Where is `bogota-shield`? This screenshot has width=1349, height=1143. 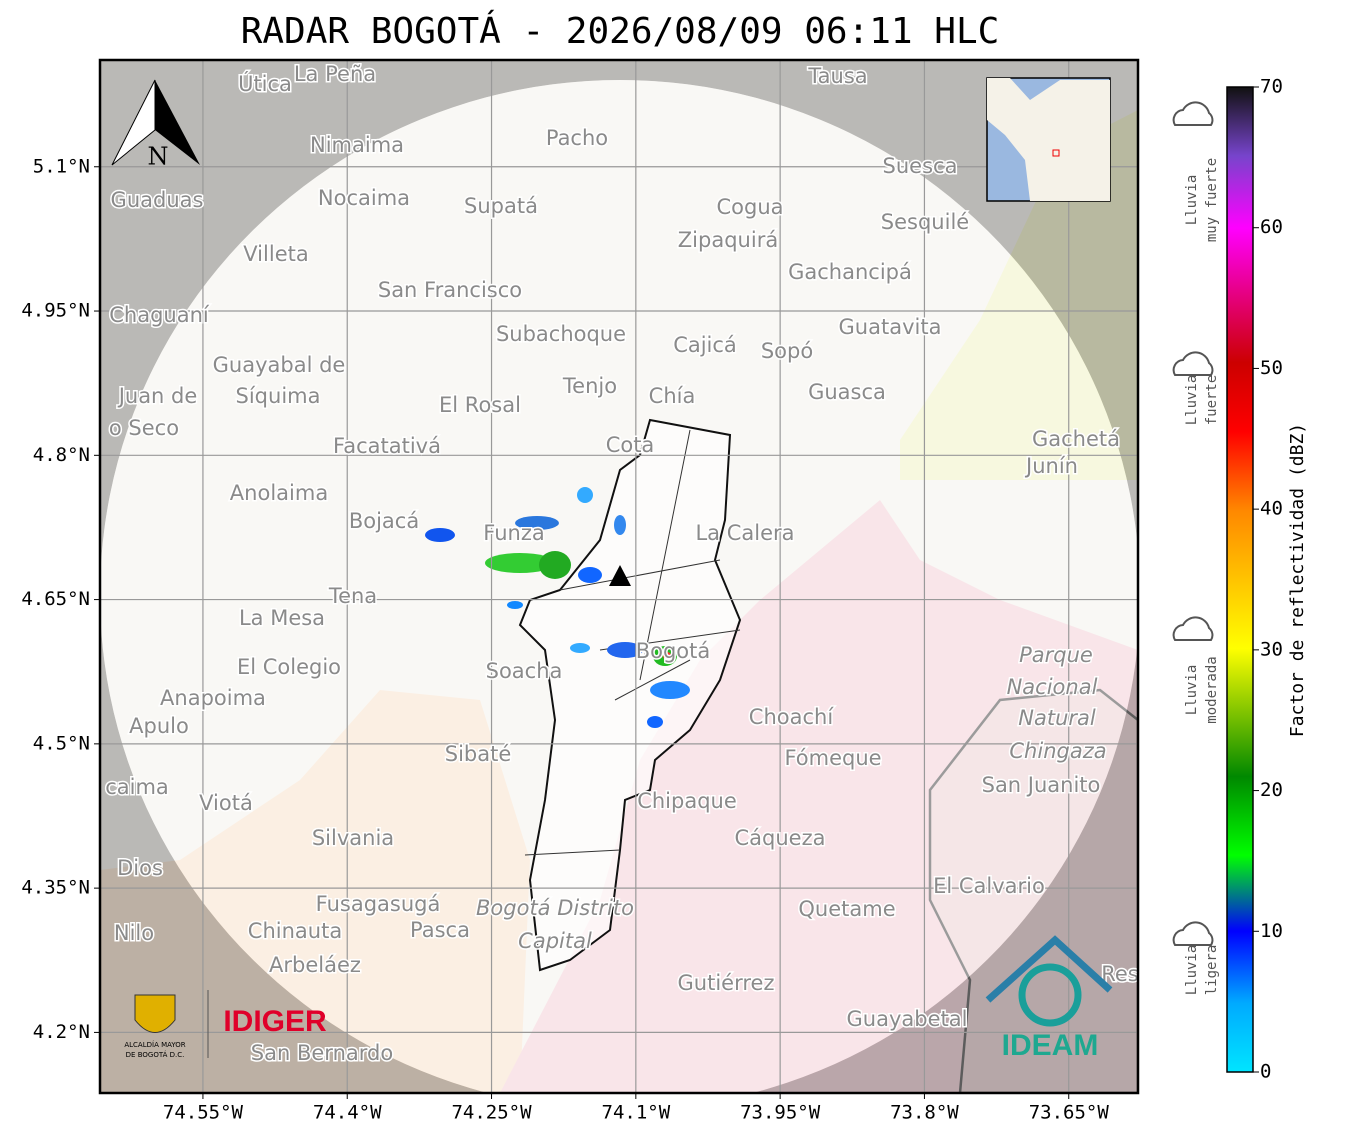 bogota-shield is located at coordinates (155, 1013).